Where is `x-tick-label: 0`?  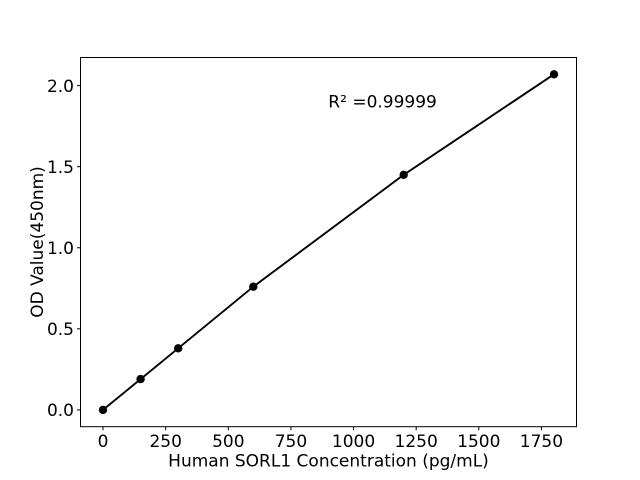 x-tick-label: 0 is located at coordinates (103, 442).